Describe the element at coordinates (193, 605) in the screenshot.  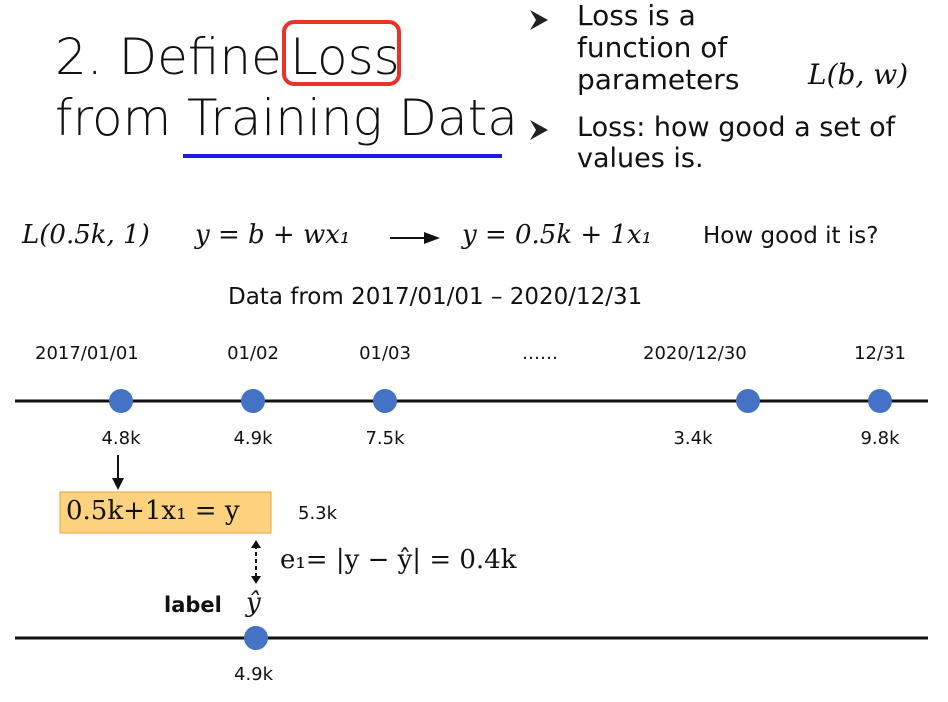
I see `label-word: label` at that location.